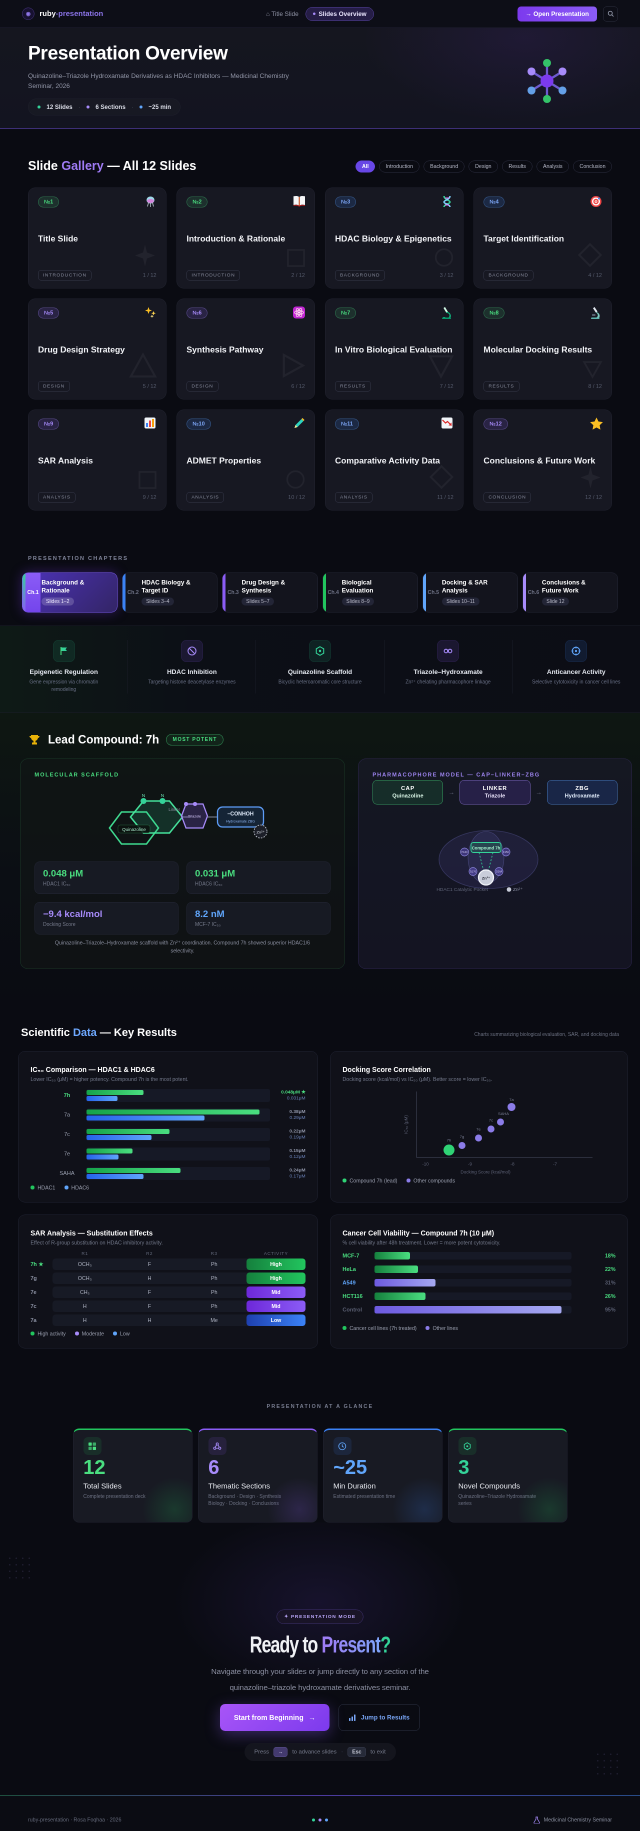 This screenshot has height=1831, width=640. Describe the element at coordinates (485, 1172) in the screenshot. I see `svg-text: Docking Score (kcal/mol)` at that location.